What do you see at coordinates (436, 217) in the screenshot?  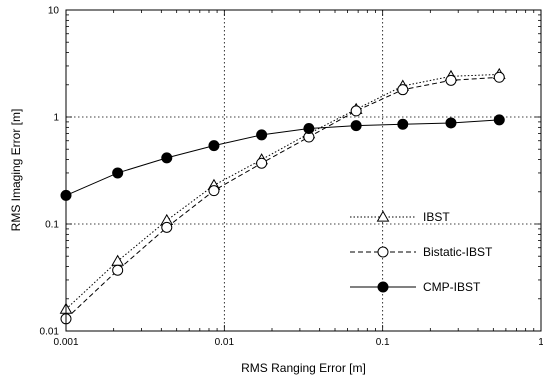 I see `legend-label: IBST` at bounding box center [436, 217].